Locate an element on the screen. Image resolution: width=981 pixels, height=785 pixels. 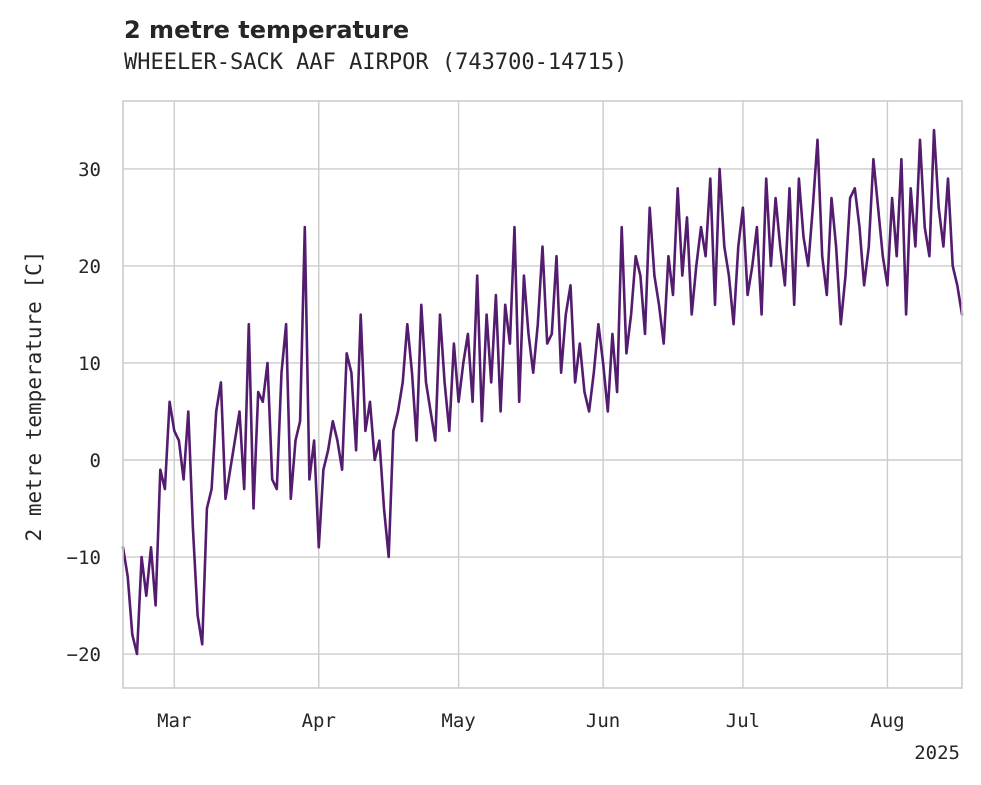
x-tick-label: Aug is located at coordinates (887, 721).